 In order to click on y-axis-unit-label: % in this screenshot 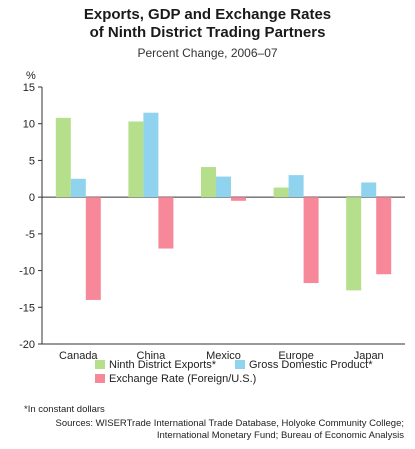, I will do `click(31, 76)`.